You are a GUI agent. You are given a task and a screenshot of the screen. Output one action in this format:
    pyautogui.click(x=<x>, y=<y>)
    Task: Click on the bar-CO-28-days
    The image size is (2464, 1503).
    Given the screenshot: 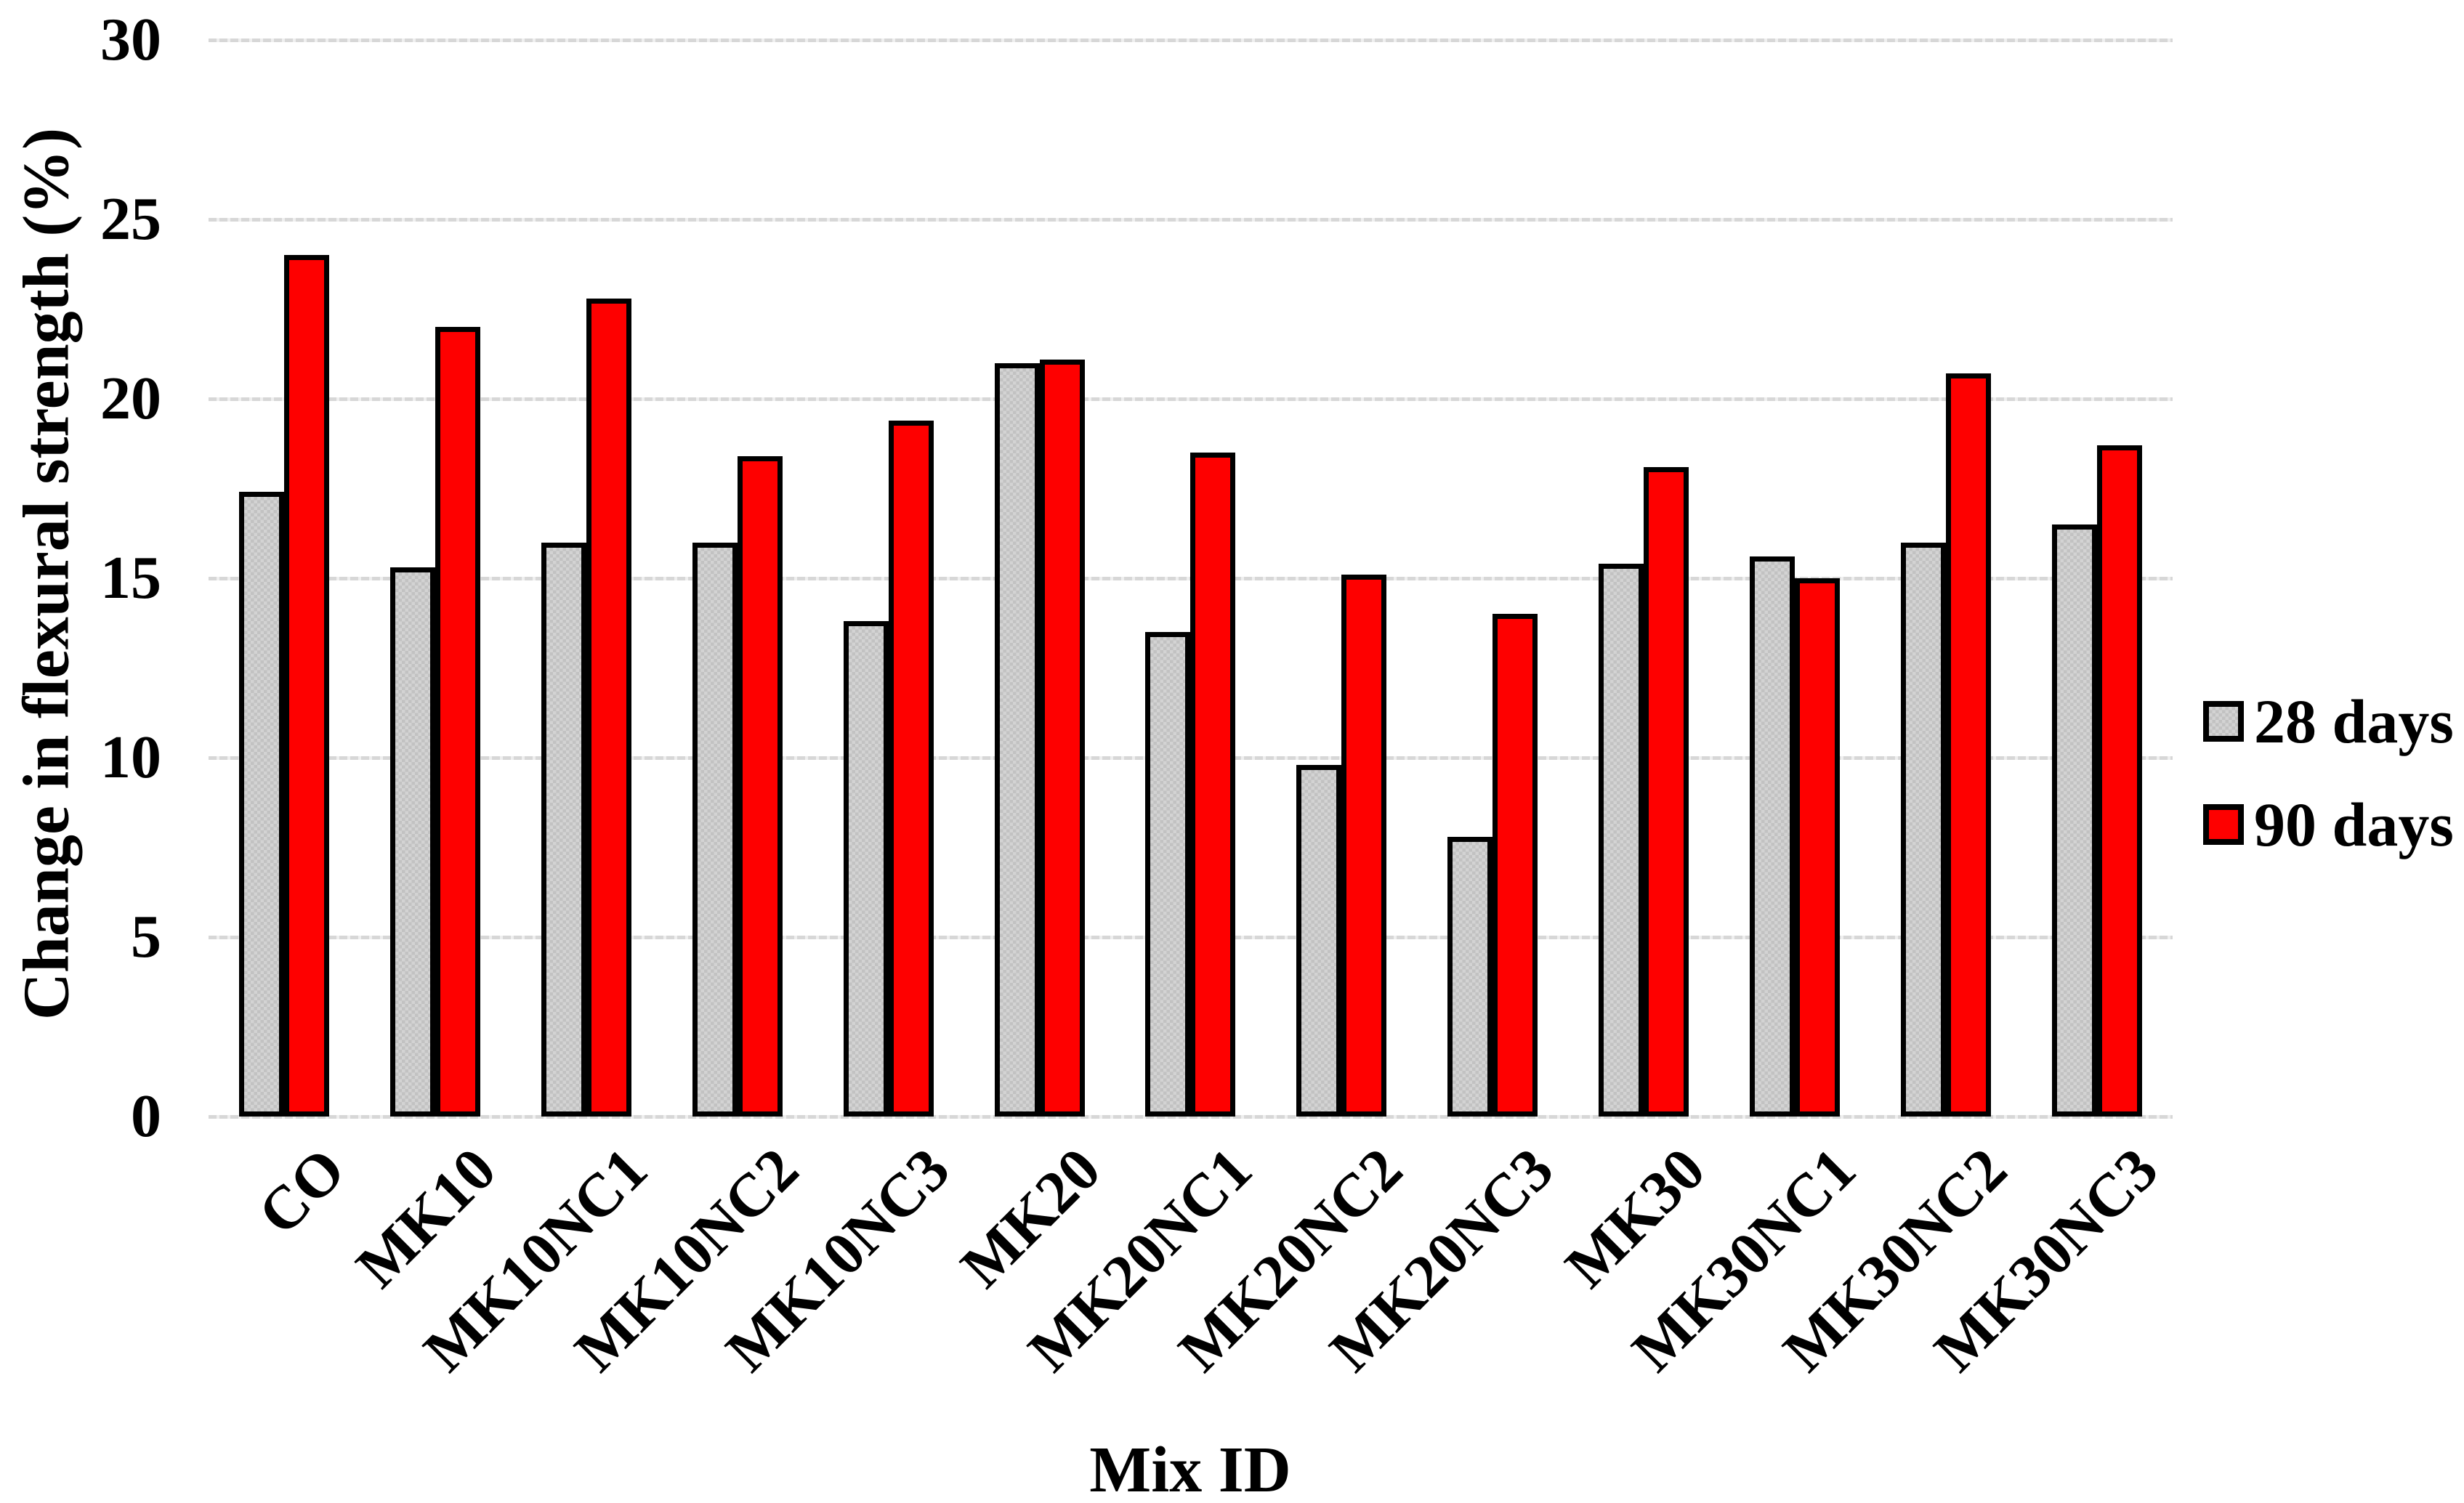 What is the action you would take?
    pyautogui.click(x=261, y=804)
    